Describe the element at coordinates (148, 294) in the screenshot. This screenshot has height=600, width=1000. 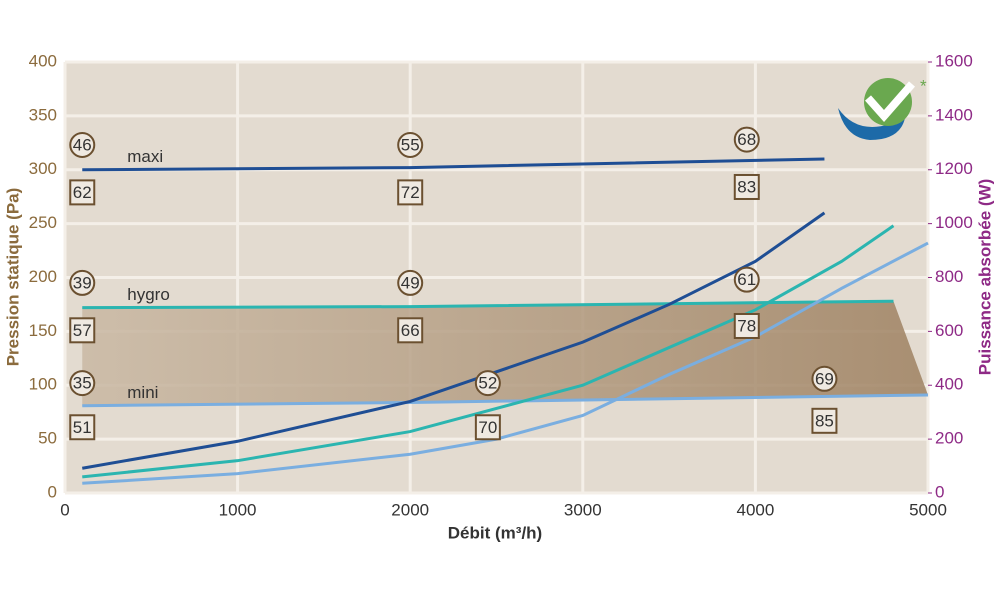
I see `series-label: hygro` at that location.